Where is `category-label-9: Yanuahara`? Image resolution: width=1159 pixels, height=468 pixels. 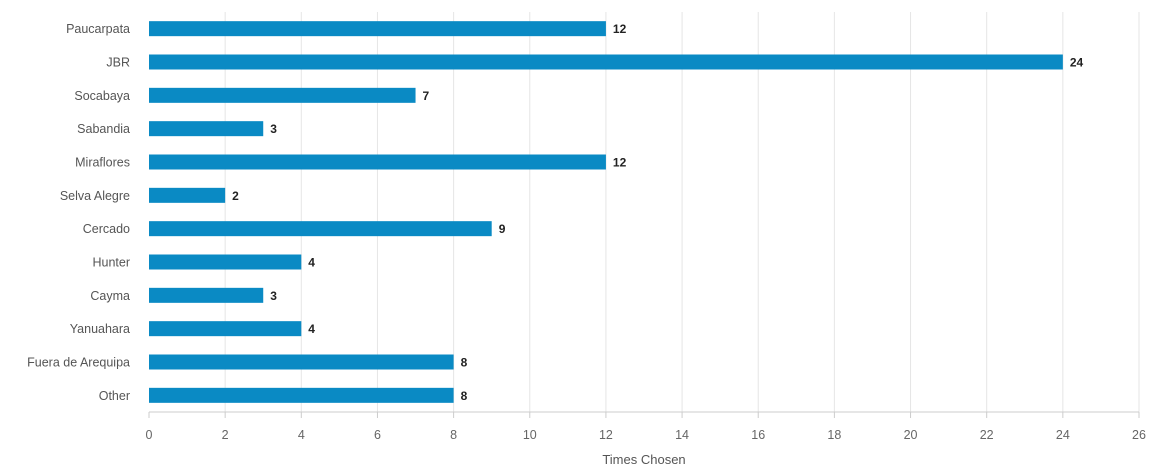 category-label-9: Yanuahara is located at coordinates (100, 329).